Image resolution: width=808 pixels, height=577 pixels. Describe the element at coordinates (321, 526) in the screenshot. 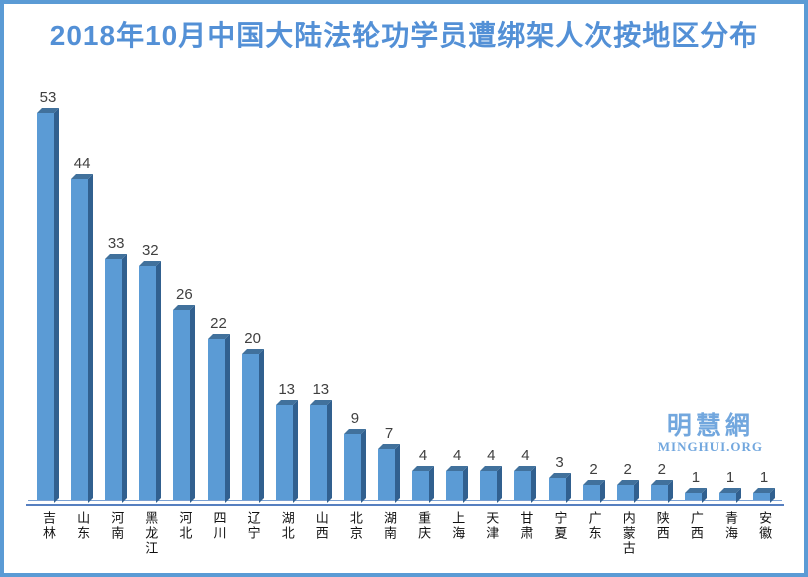

I see `x-axis-label: 山西` at that location.